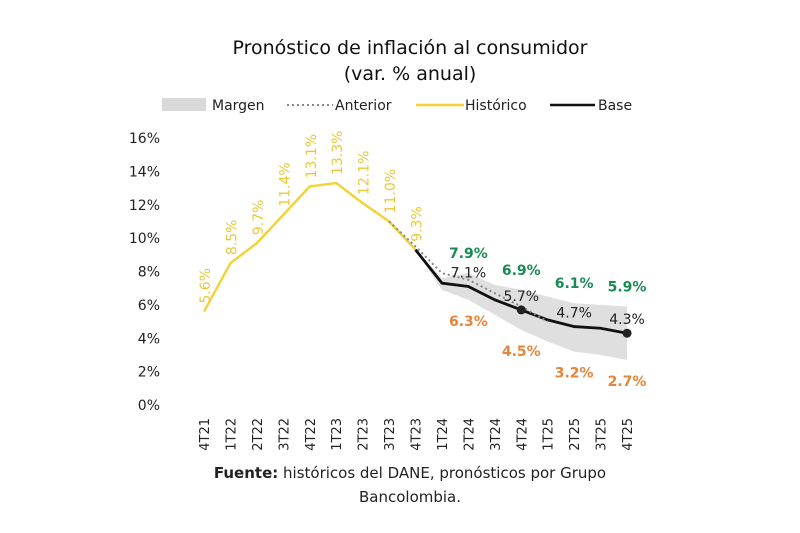 The height and width of the screenshot is (533, 800). Describe the element at coordinates (521, 297) in the screenshot. I see `base-data-label: 5.7%` at that location.